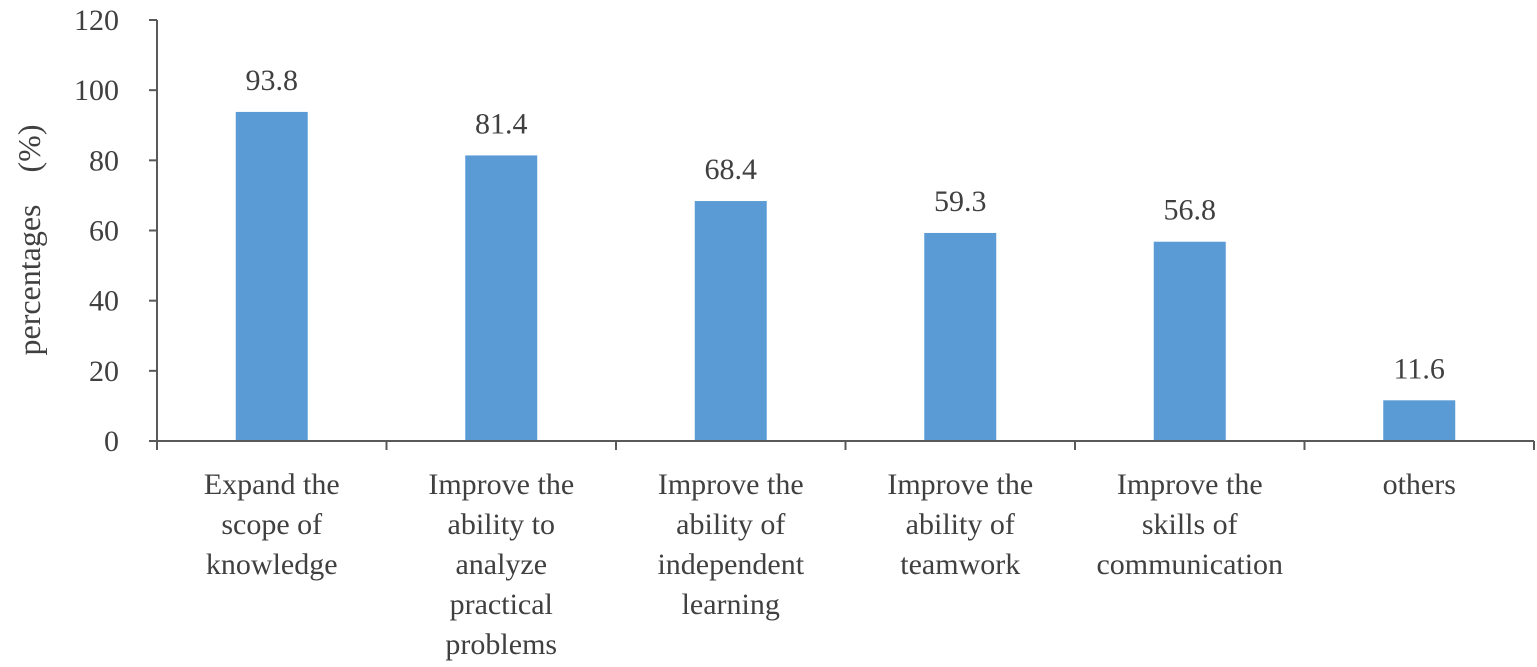 This screenshot has width=1537, height=667. What do you see at coordinates (272, 484) in the screenshot?
I see `category-label: Expand the` at bounding box center [272, 484].